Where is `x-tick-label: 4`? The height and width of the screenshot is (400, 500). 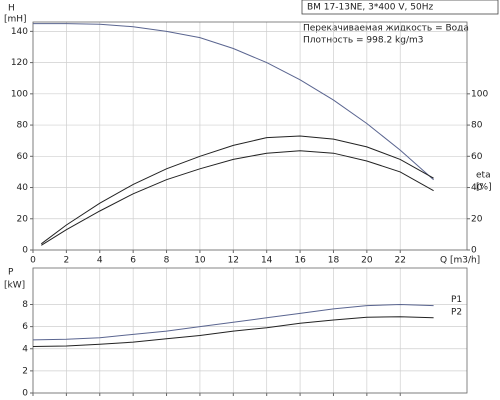 x-tick-label: 4 is located at coordinates (100, 261).